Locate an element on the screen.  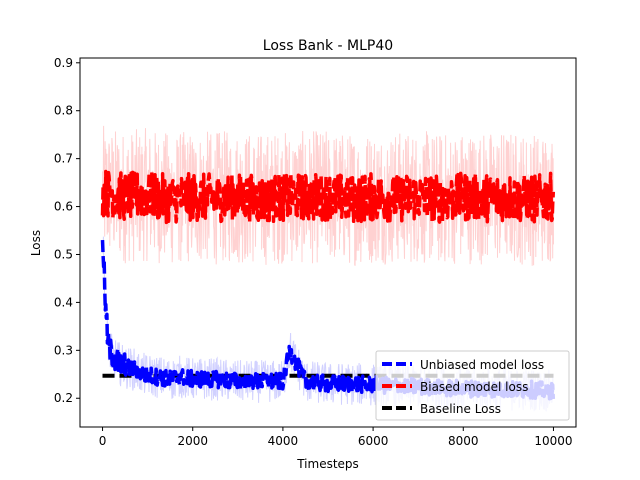
legend-box is located at coordinates (472, 385).